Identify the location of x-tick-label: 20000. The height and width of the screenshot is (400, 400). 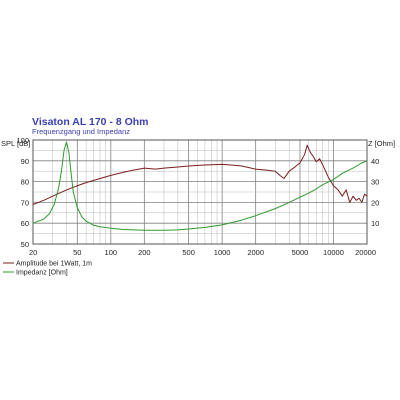
(365, 252).